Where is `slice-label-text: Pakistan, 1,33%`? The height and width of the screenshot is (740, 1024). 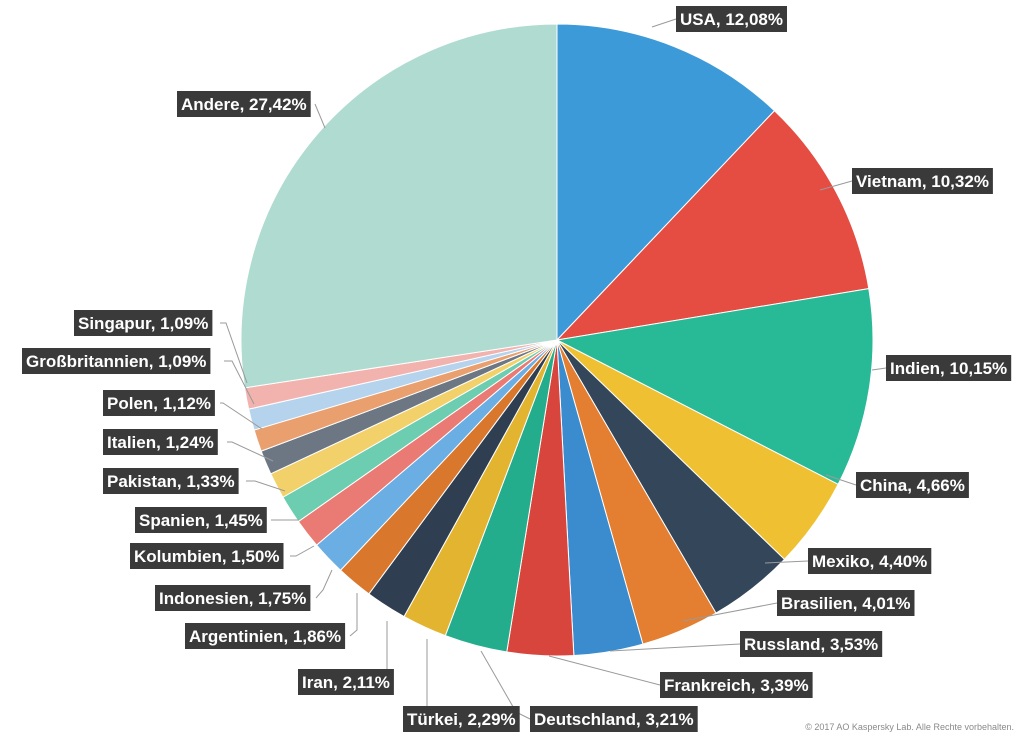 slice-label-text: Pakistan, 1,33% is located at coordinates (171, 481).